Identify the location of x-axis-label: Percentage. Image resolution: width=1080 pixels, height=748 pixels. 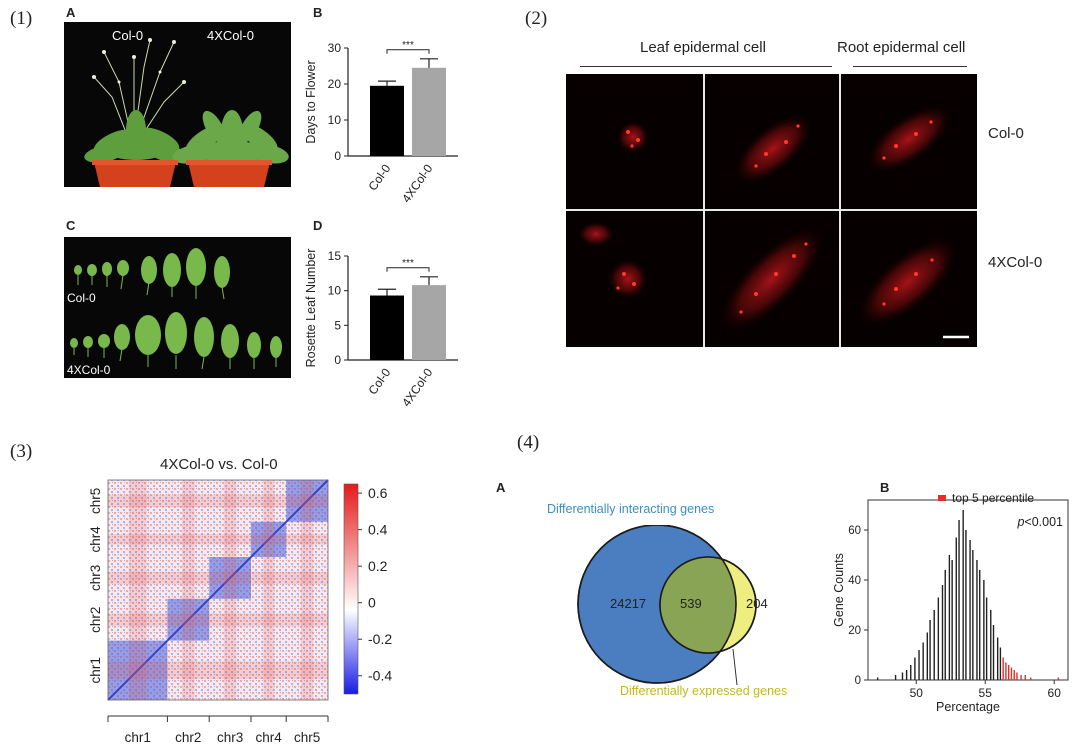
(968, 707).